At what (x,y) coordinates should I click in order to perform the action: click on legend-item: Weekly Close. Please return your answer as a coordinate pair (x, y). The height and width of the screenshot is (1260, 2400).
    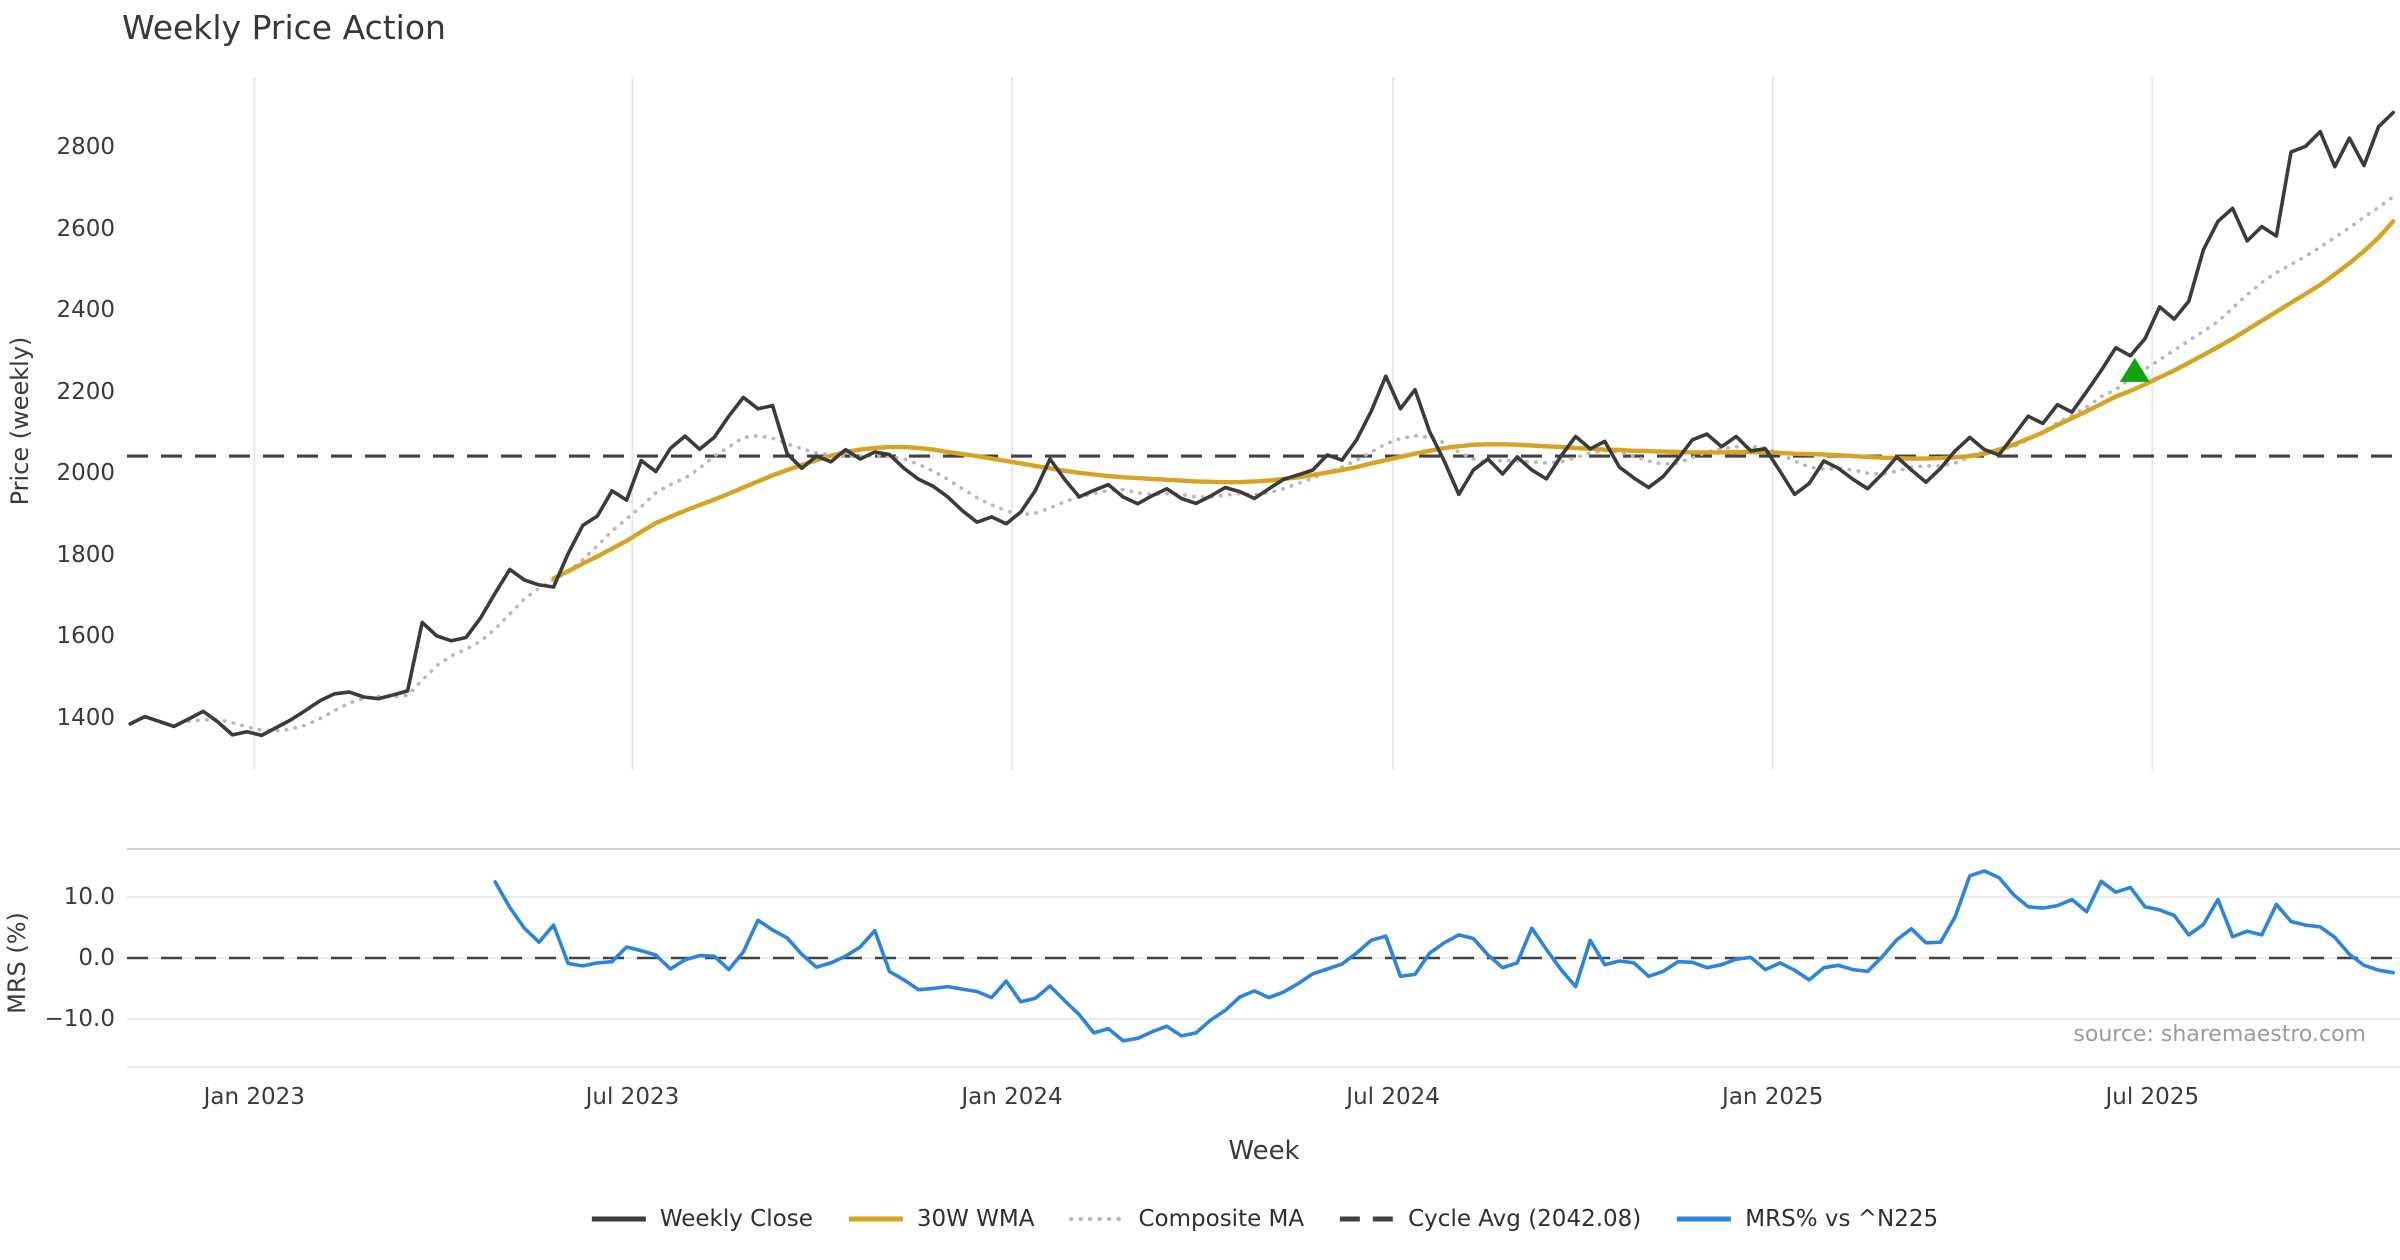
    Looking at the image, I should click on (701, 1219).